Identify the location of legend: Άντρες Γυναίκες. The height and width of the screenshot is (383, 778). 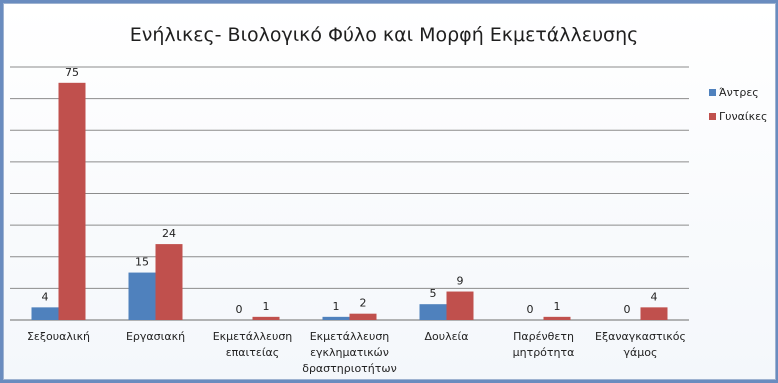
(738, 104).